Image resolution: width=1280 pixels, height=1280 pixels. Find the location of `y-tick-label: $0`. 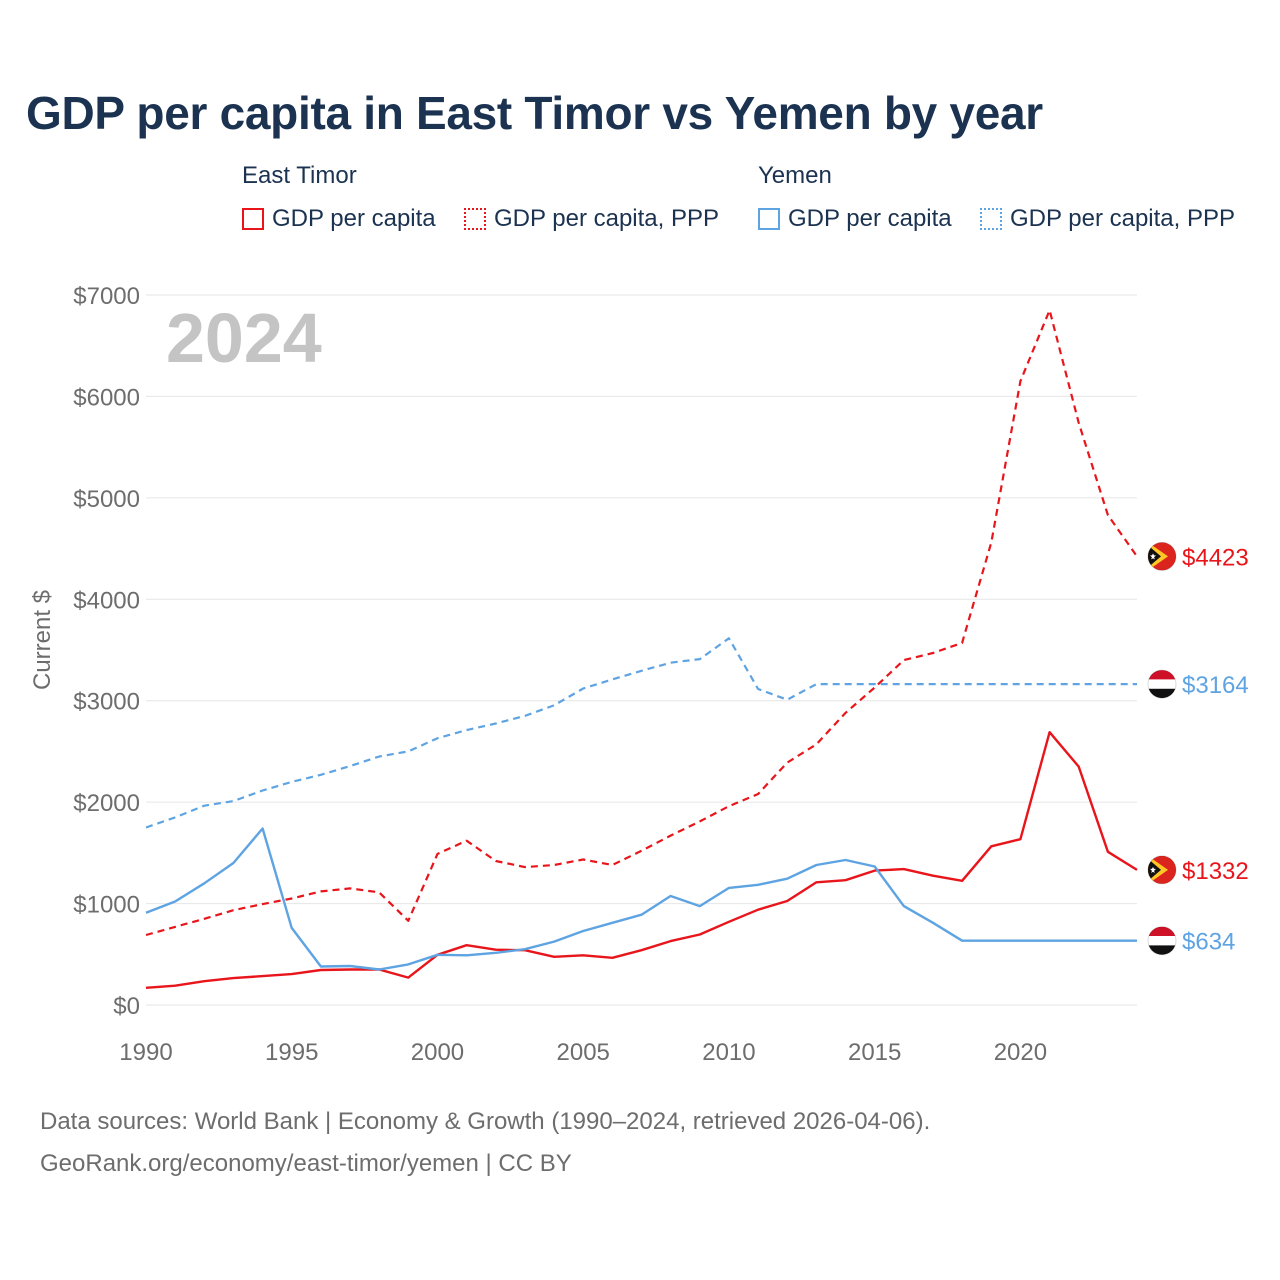

y-tick-label: $0 is located at coordinates (126, 1006).